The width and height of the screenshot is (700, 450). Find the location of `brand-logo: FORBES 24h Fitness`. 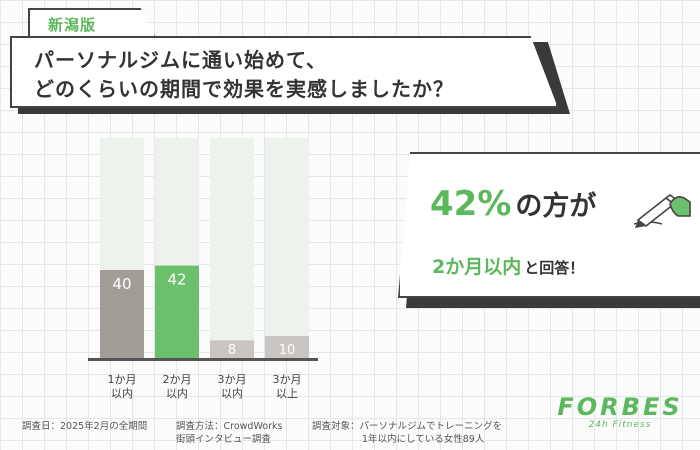

brand-logo: FORBES 24h Fitness is located at coordinates (620, 412).